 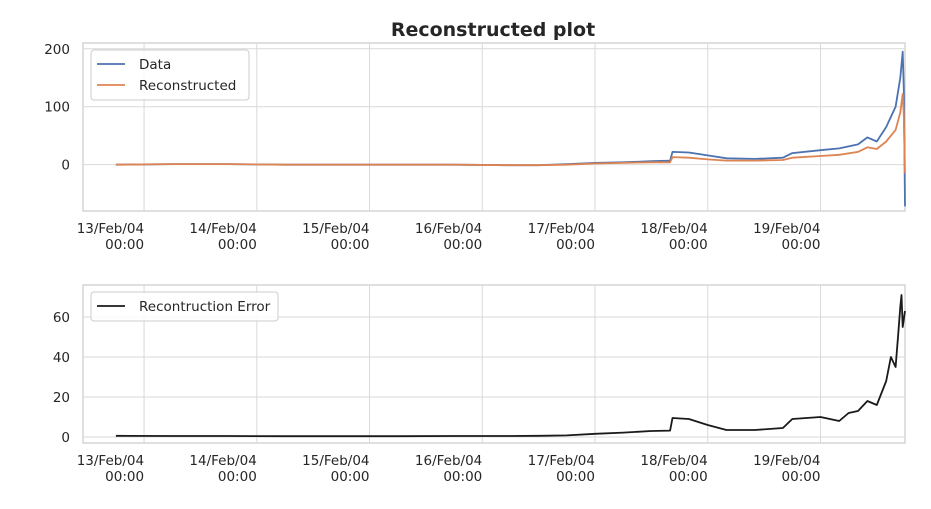 I want to click on bottom-y-tick-label: 40, so click(x=61, y=358).